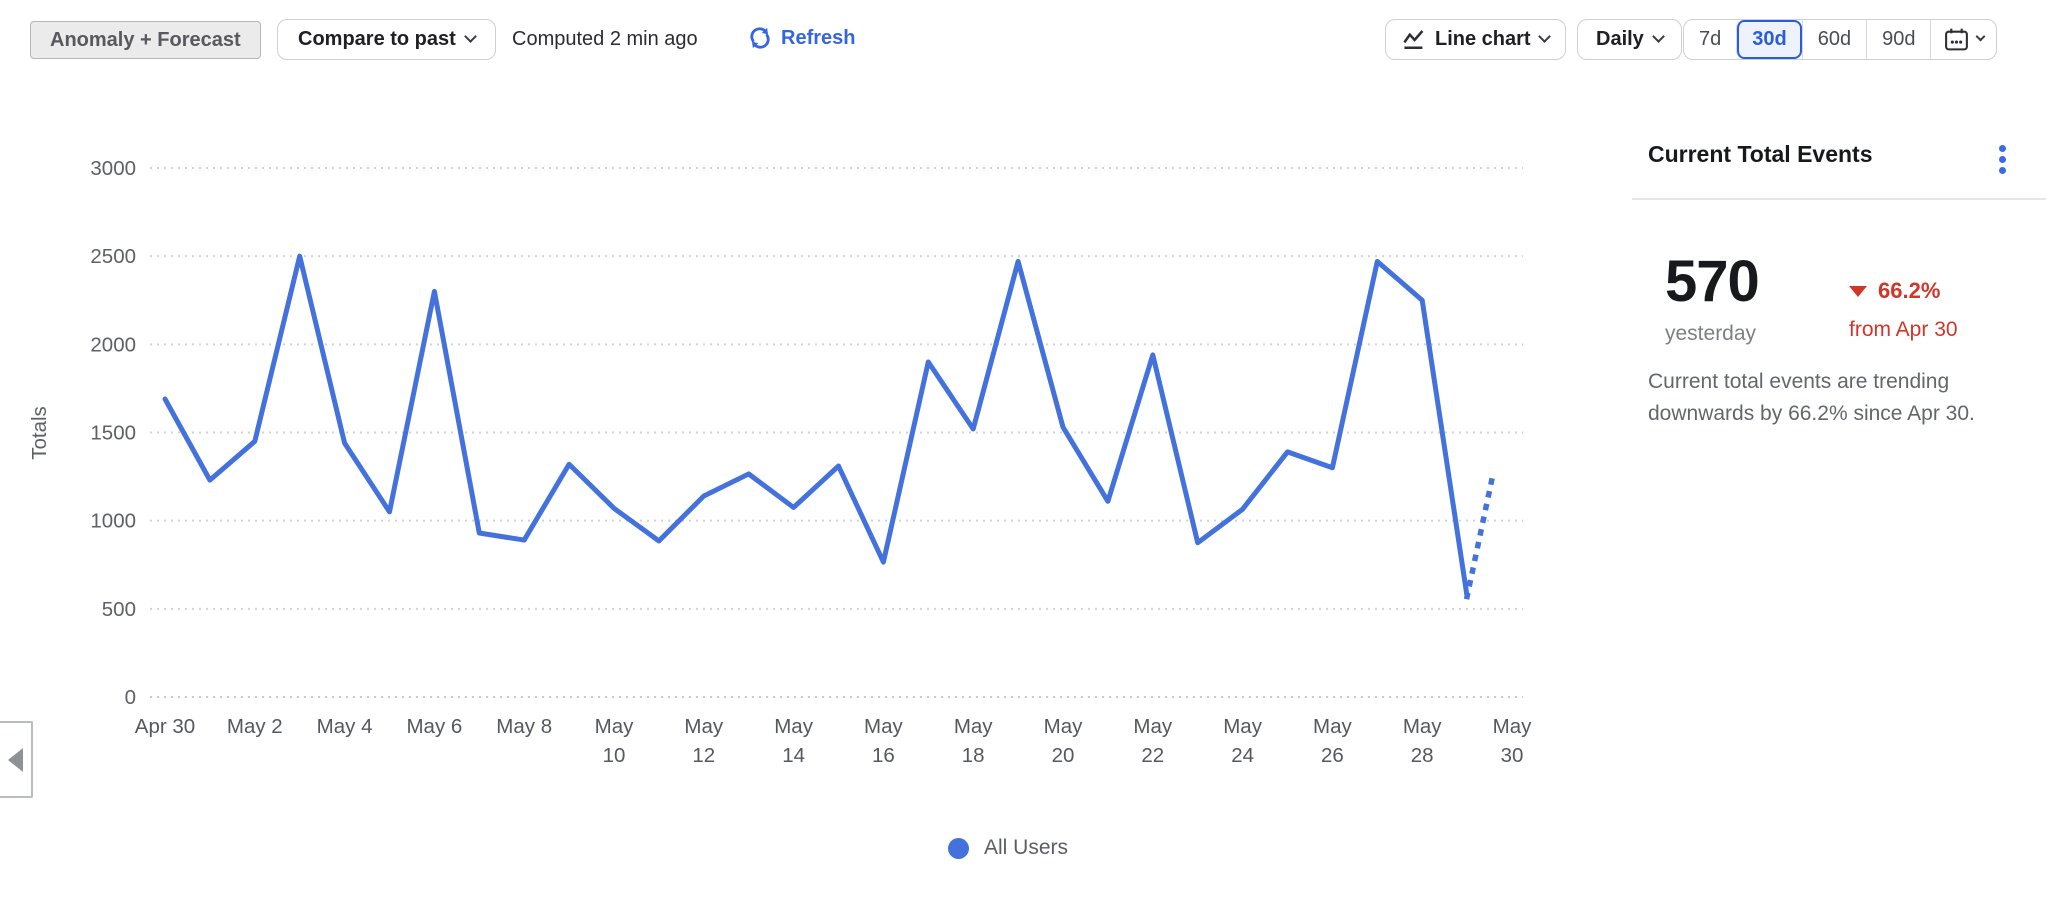 This screenshot has width=2048, height=901. I want to click on panel-divider, so click(1839, 199).